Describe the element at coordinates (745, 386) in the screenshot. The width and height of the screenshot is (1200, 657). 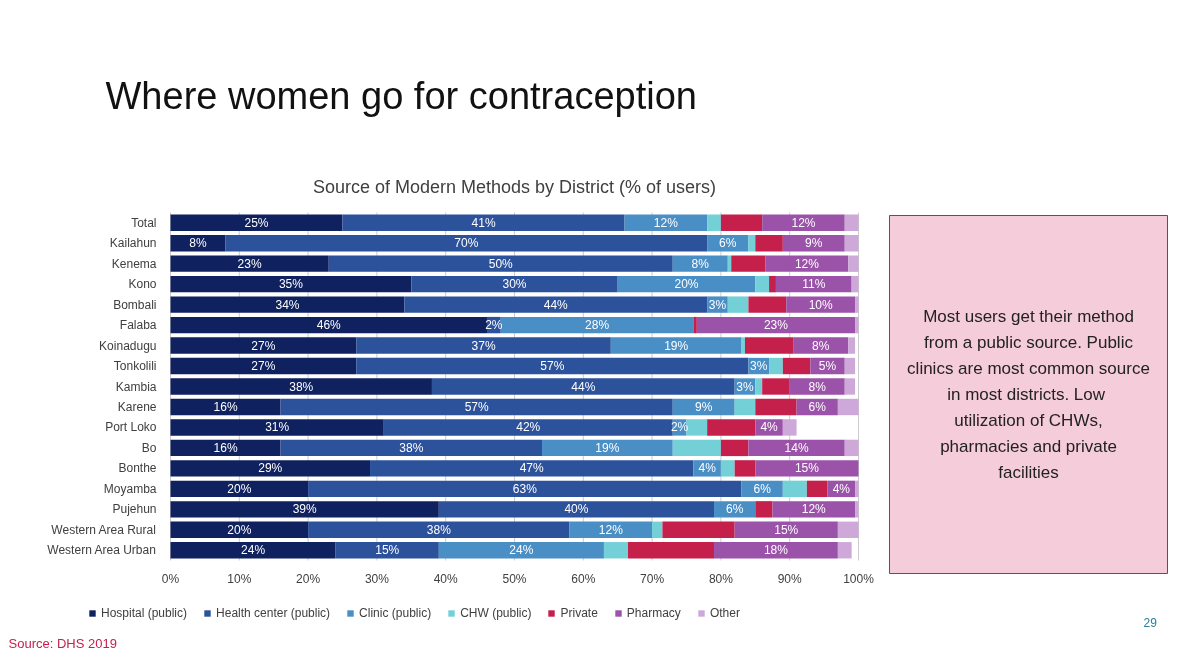
I see `data-label: 3%` at that location.